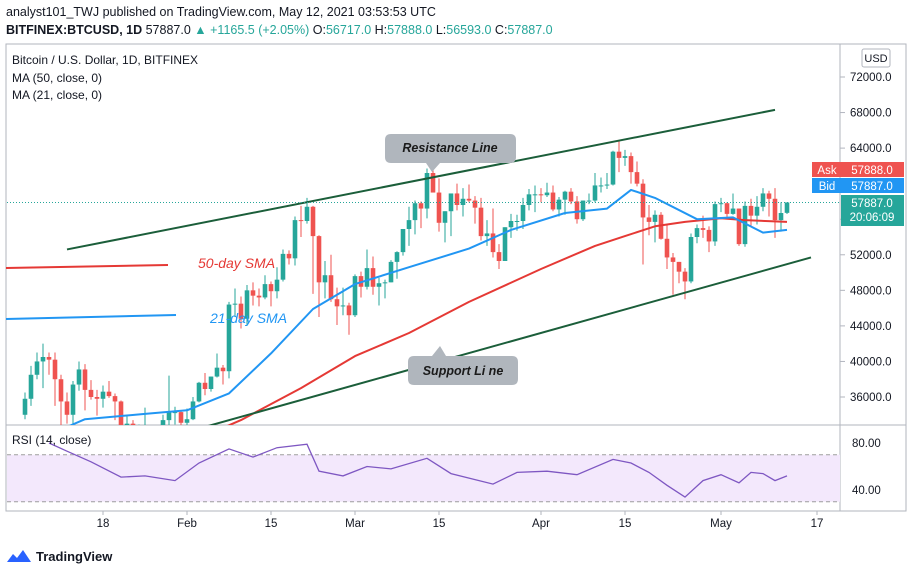 Image resolution: width=914 pixels, height=575 pixels. I want to click on support-callout: Support Li ne, so click(463, 365).